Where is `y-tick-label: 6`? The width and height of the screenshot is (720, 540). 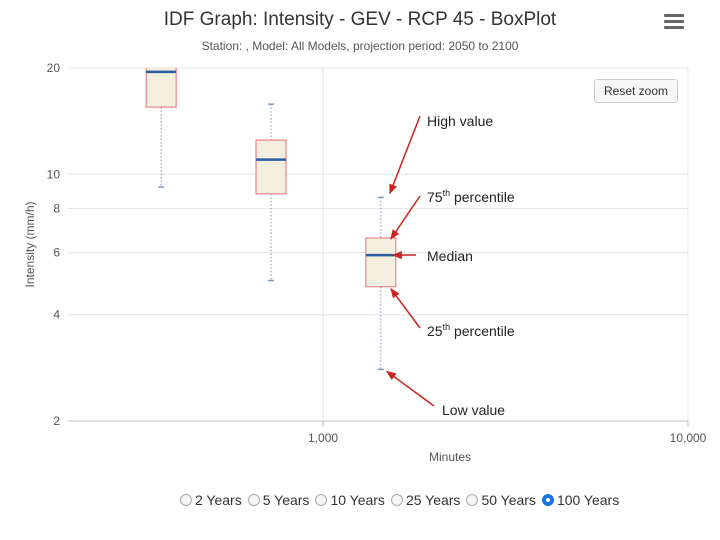 y-tick-label: 6 is located at coordinates (56, 253).